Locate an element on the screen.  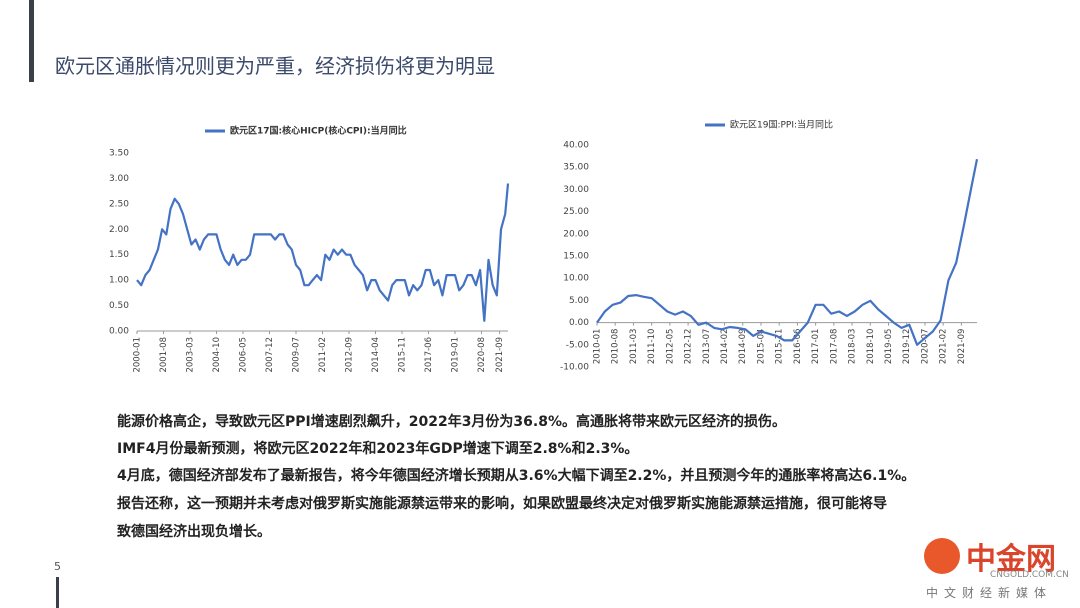
watermark-slogan: 中文财经新媒体 is located at coordinates (989, 593).